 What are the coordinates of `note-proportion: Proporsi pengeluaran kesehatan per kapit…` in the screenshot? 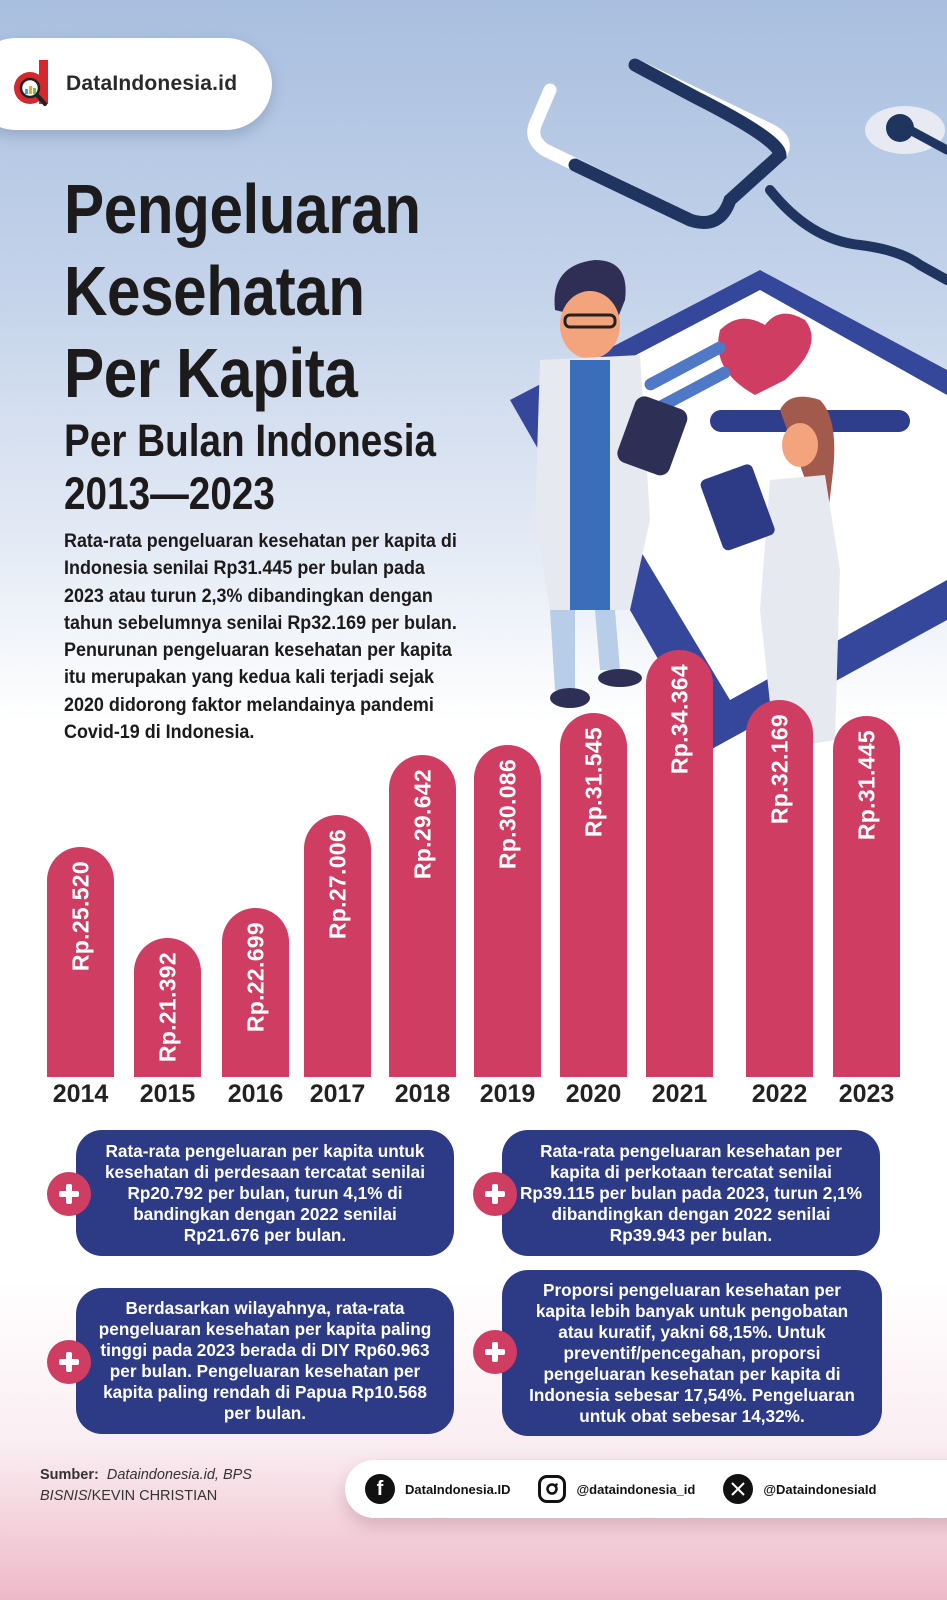 It's located at (692, 1353).